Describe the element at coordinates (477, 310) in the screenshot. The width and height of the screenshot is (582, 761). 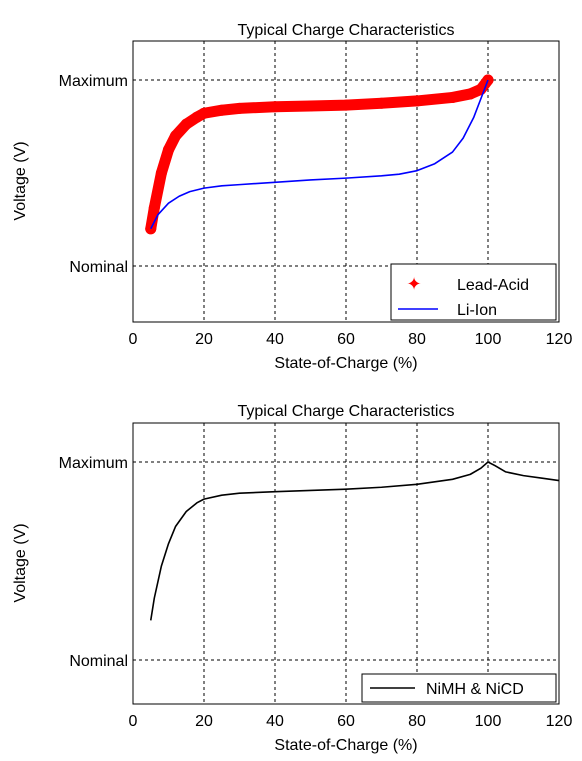
I see `legend-label: Li-Ion` at that location.